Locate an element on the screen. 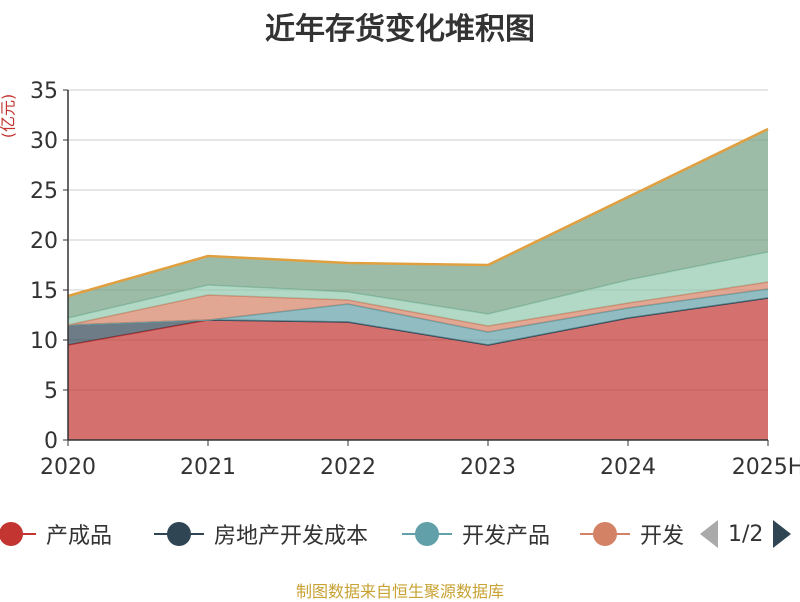 This screenshot has width=800, height=602. x-tick-label: 2023 is located at coordinates (488, 467).